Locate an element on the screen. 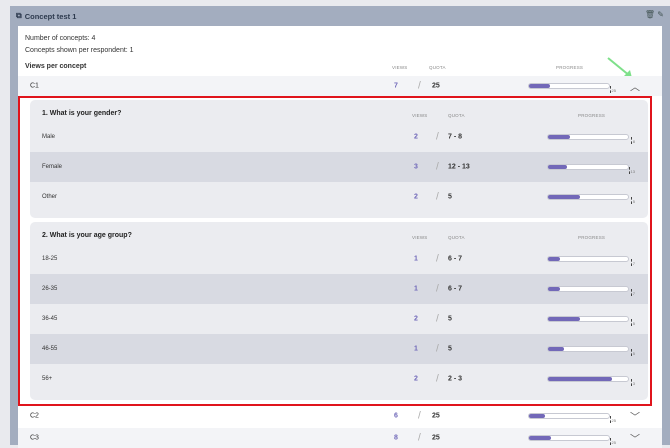 This screenshot has height=448, width=670. answer-row: Other 2 / 5 5 is located at coordinates (339, 197).